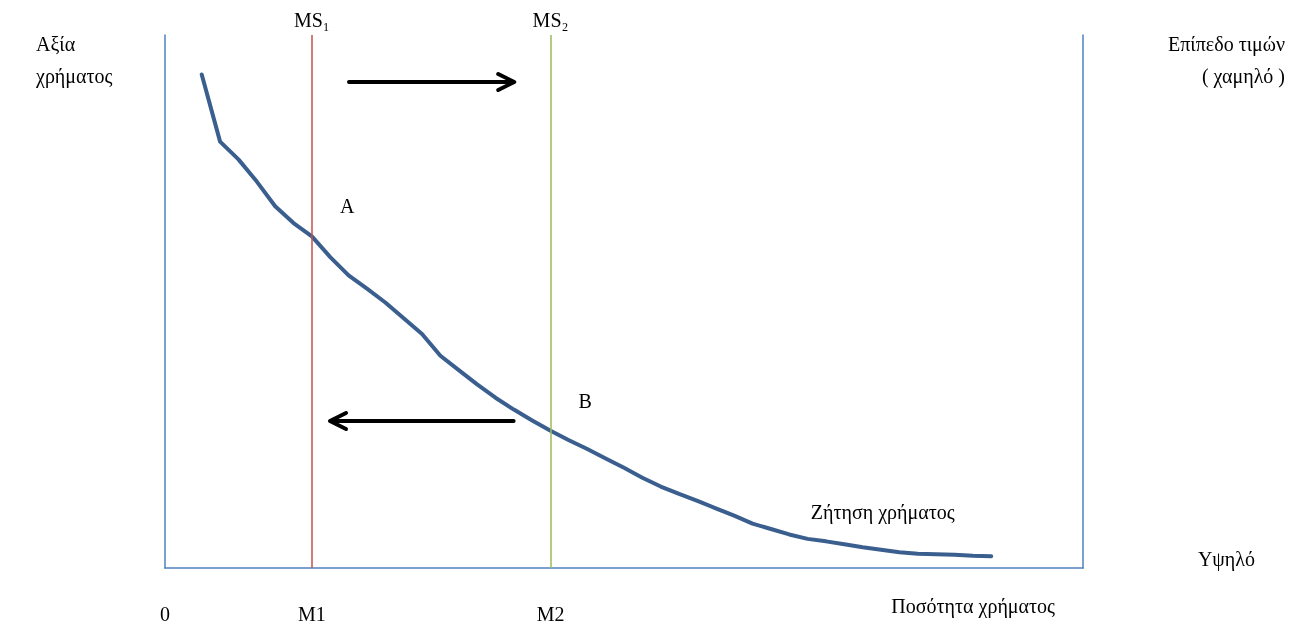  What do you see at coordinates (311, 614) in the screenshot?
I see `x-tick-label: M1` at bounding box center [311, 614].